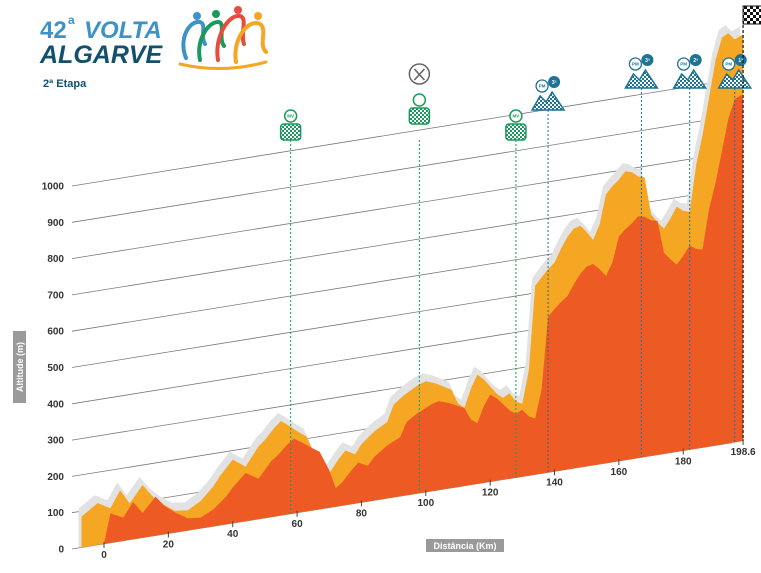 The width and height of the screenshot is (761, 573). I want to click on y-tick-0: 0, so click(61, 550).